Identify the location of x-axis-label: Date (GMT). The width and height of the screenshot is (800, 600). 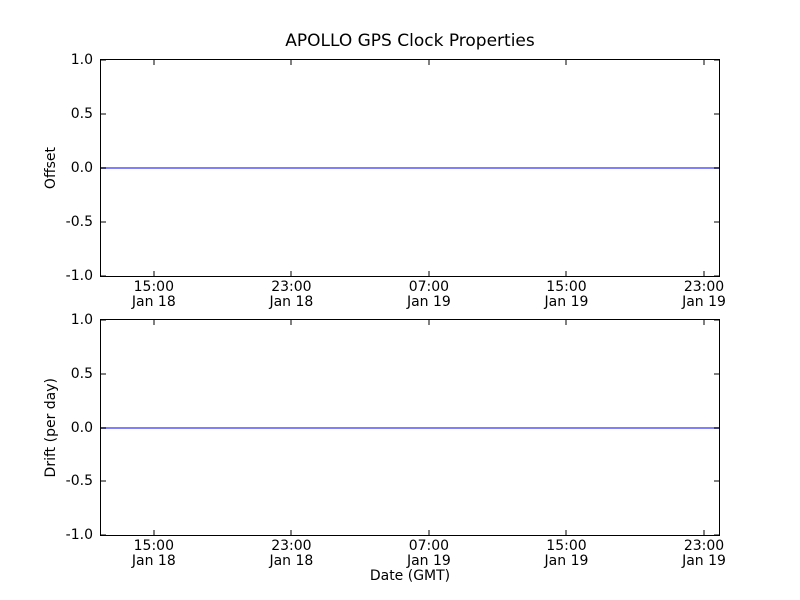
(410, 576).